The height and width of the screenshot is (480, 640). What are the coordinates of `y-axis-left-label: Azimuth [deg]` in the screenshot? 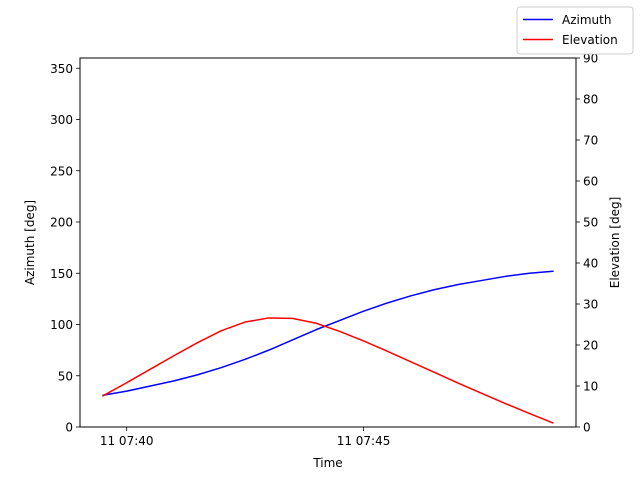 It's located at (30, 242).